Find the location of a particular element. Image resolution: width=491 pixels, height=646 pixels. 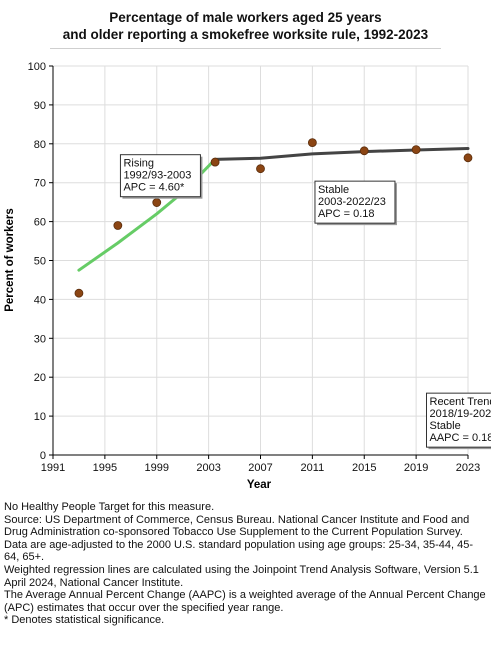

y-tick-label-100: 100 is located at coordinates (37, 67).